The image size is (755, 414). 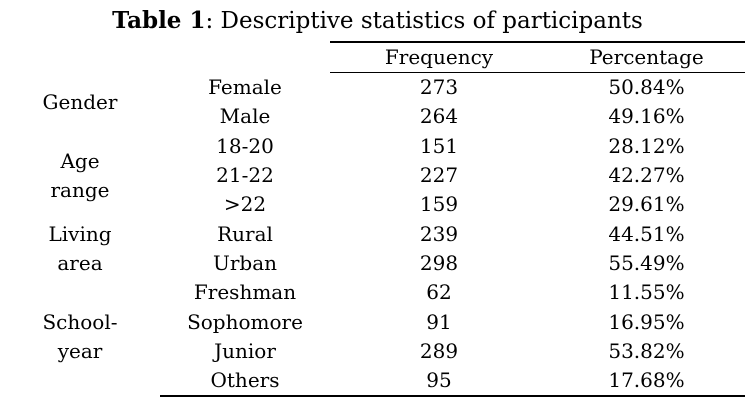 What do you see at coordinates (245, 350) in the screenshot?
I see `category-cell: Junior` at bounding box center [245, 350].